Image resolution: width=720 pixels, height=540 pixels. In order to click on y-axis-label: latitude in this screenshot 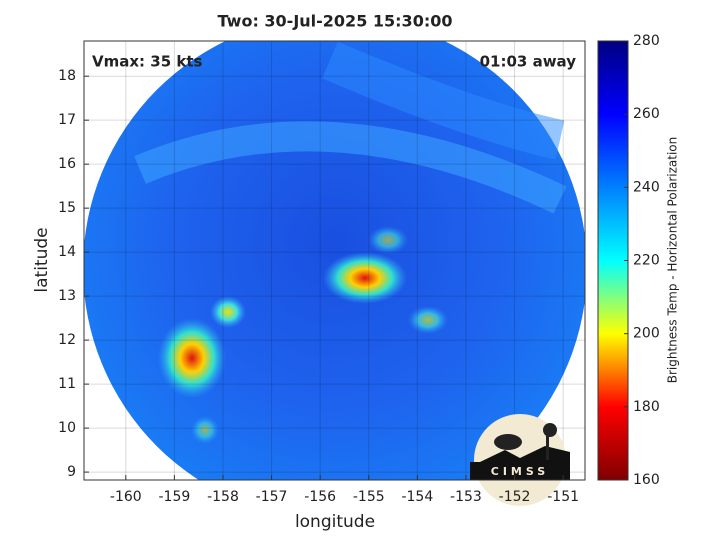, I will do `click(42, 259)`.